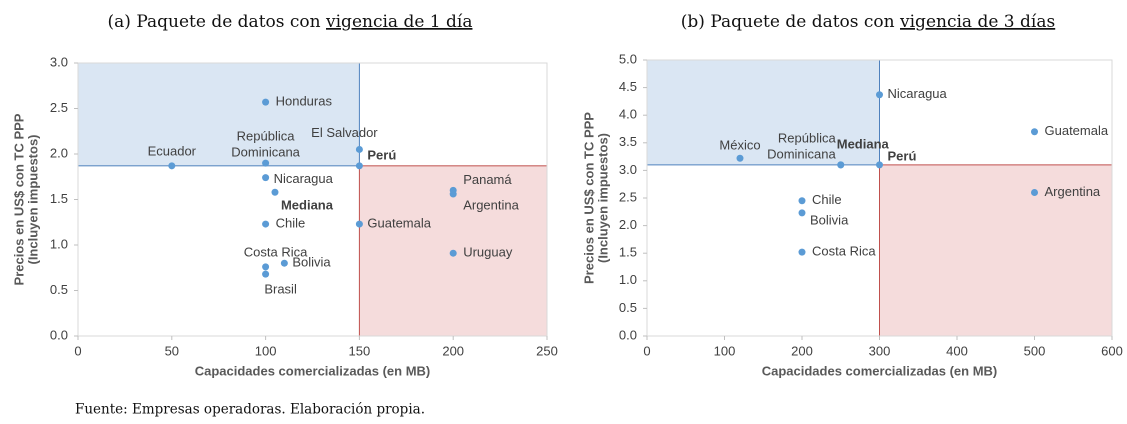 This screenshot has width=1127, height=424. I want to click on y-tick-label: 4.5, so click(628, 86).